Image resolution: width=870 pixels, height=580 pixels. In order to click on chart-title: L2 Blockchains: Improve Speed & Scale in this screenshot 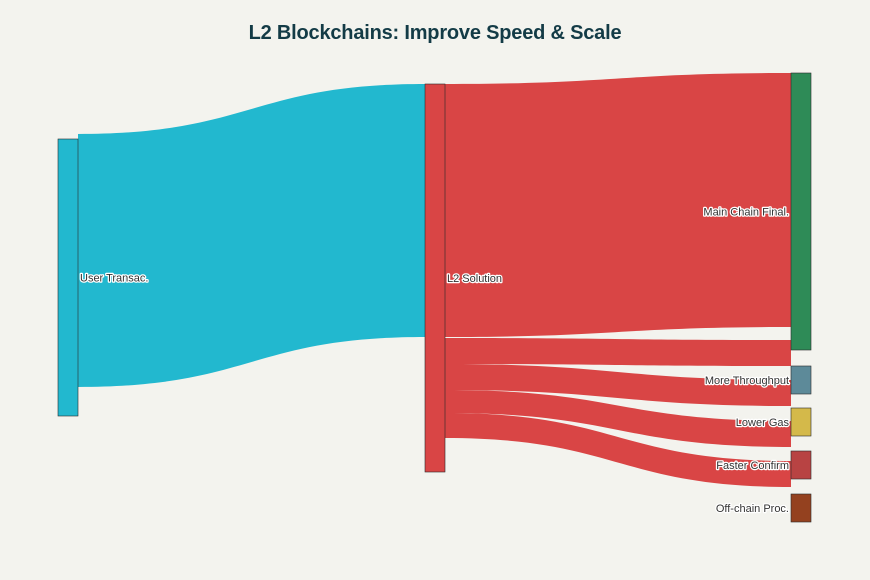, I will do `click(435, 33)`.